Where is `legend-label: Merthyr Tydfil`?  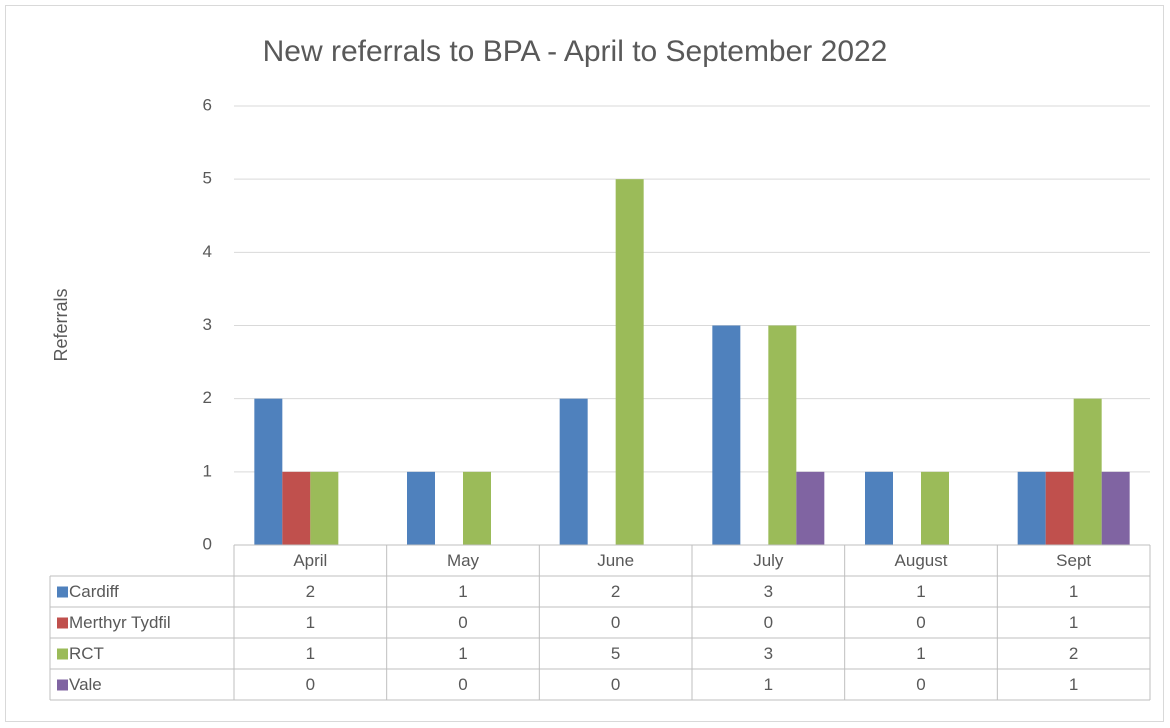 legend-label: Merthyr Tydfil is located at coordinates (120, 622).